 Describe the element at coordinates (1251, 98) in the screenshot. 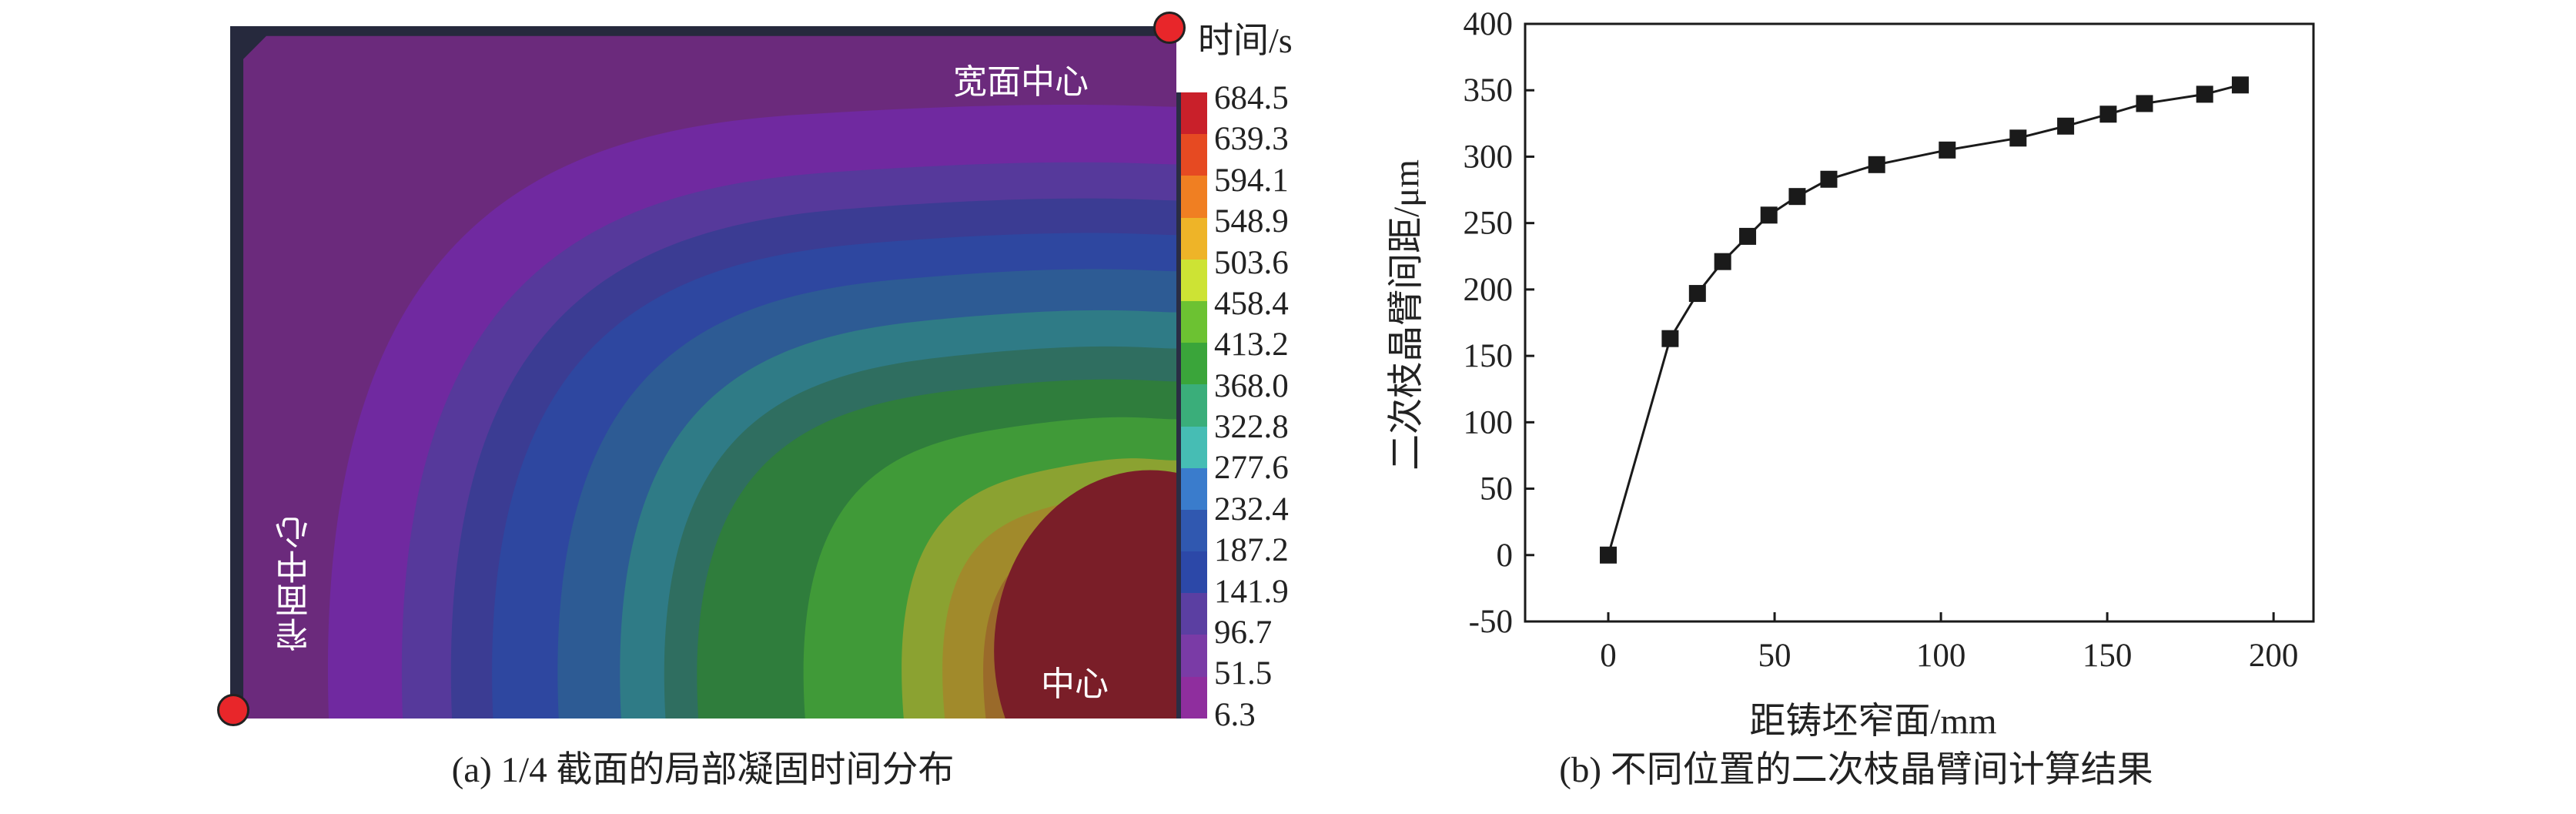

I see `colorbar-tick-label: 684.5` at that location.